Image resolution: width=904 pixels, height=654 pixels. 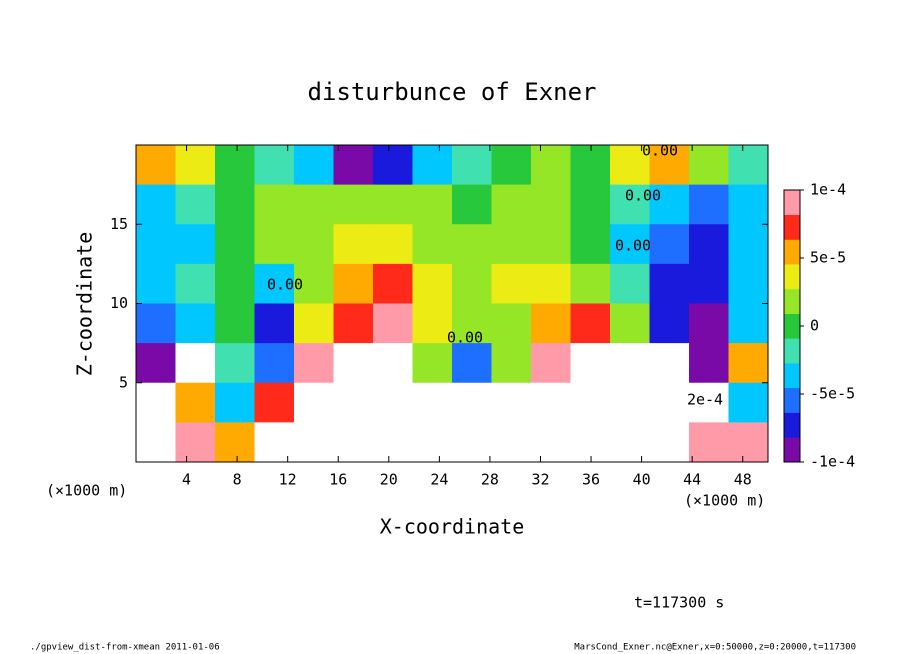 I want to click on y-tick-label: 10, so click(x=119, y=303).